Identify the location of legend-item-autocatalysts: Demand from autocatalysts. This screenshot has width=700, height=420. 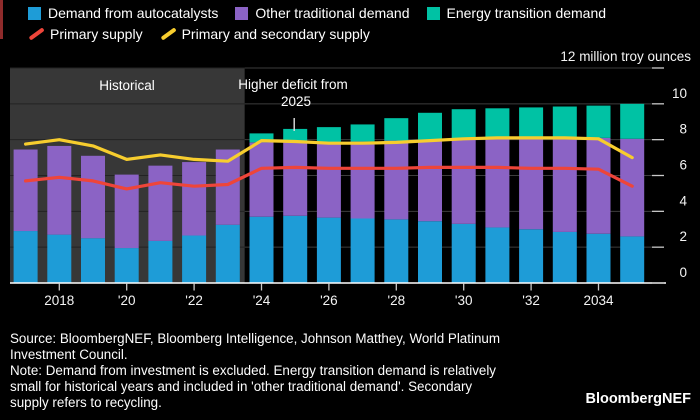
(123, 13).